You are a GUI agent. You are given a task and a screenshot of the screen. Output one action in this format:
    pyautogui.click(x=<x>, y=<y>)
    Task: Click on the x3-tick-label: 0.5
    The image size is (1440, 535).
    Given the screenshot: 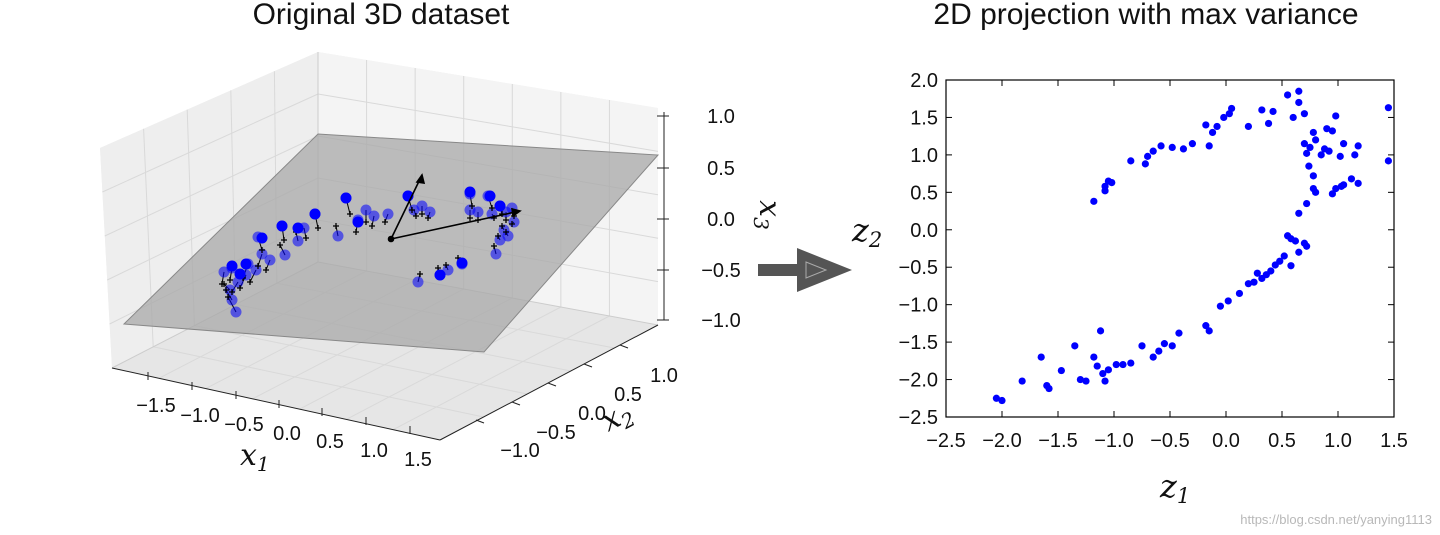 What is the action you would take?
    pyautogui.click(x=721, y=169)
    